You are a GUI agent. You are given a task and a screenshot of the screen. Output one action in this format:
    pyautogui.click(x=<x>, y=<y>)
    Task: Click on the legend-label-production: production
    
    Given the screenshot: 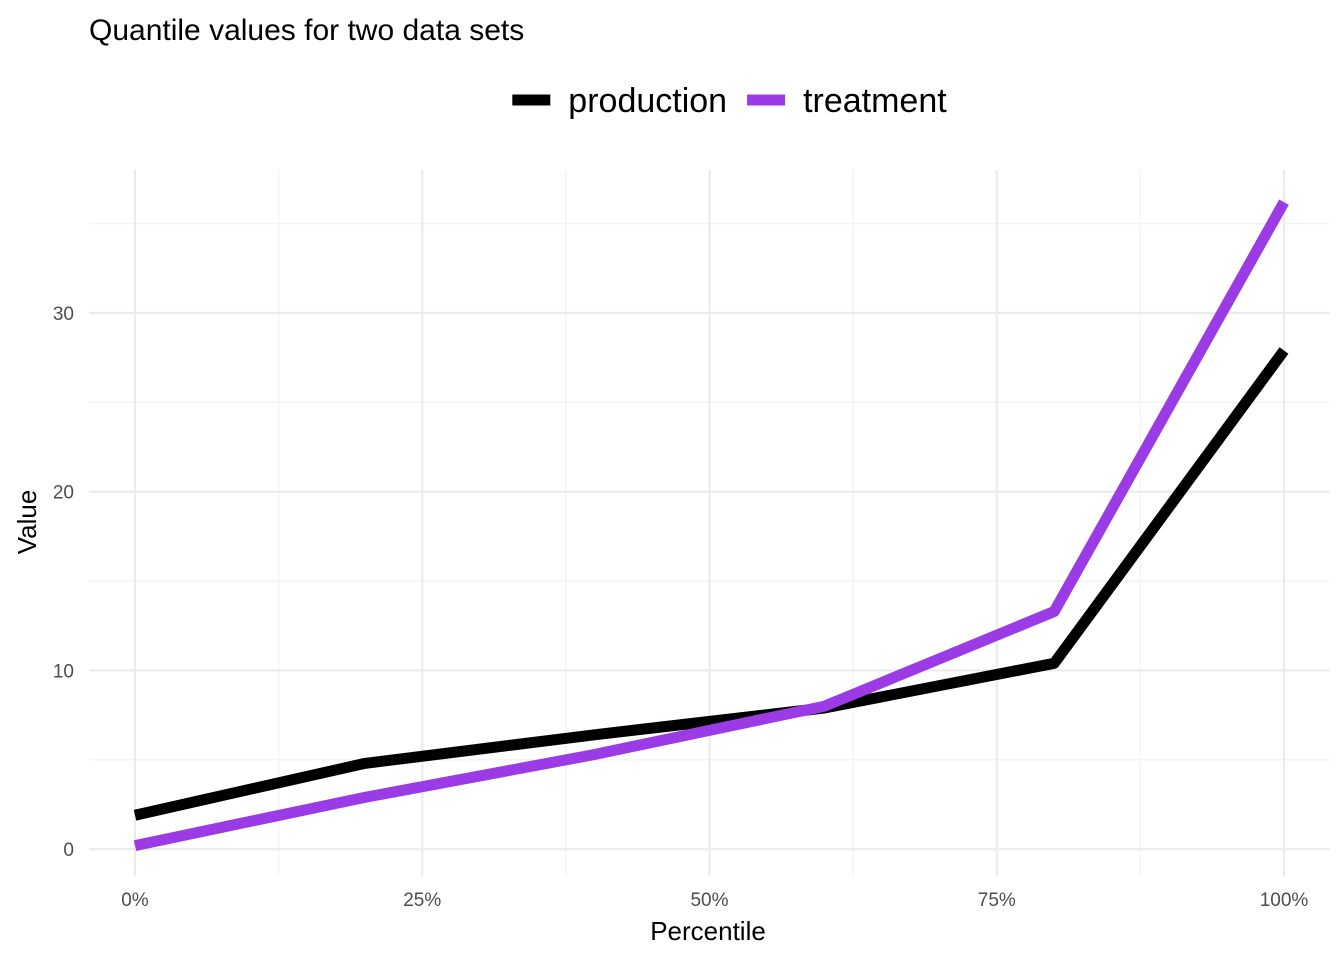 What is the action you would take?
    pyautogui.click(x=647, y=101)
    